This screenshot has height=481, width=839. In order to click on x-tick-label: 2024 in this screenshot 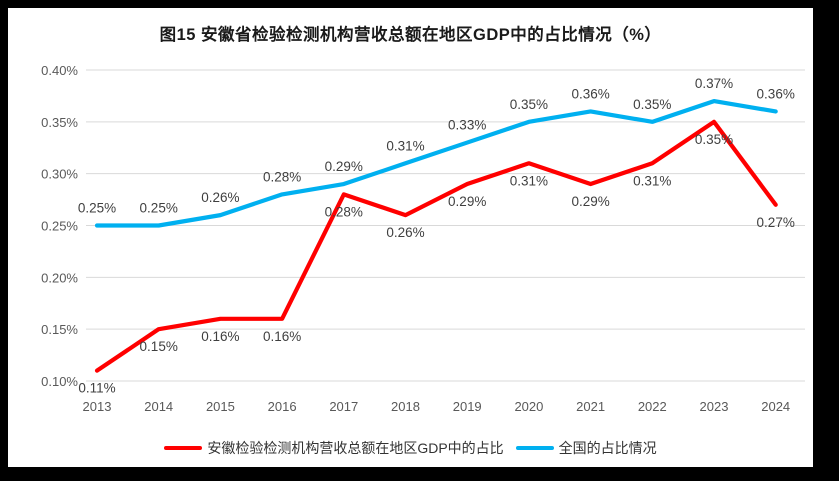, I will do `click(775, 406)`.